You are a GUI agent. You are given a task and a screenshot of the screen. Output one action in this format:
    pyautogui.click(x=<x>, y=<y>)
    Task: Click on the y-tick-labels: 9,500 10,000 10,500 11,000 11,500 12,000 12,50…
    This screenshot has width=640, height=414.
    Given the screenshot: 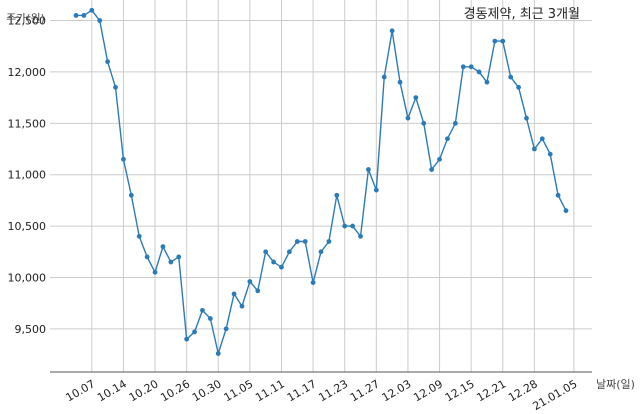 What is the action you would take?
    pyautogui.click(x=27, y=175)
    